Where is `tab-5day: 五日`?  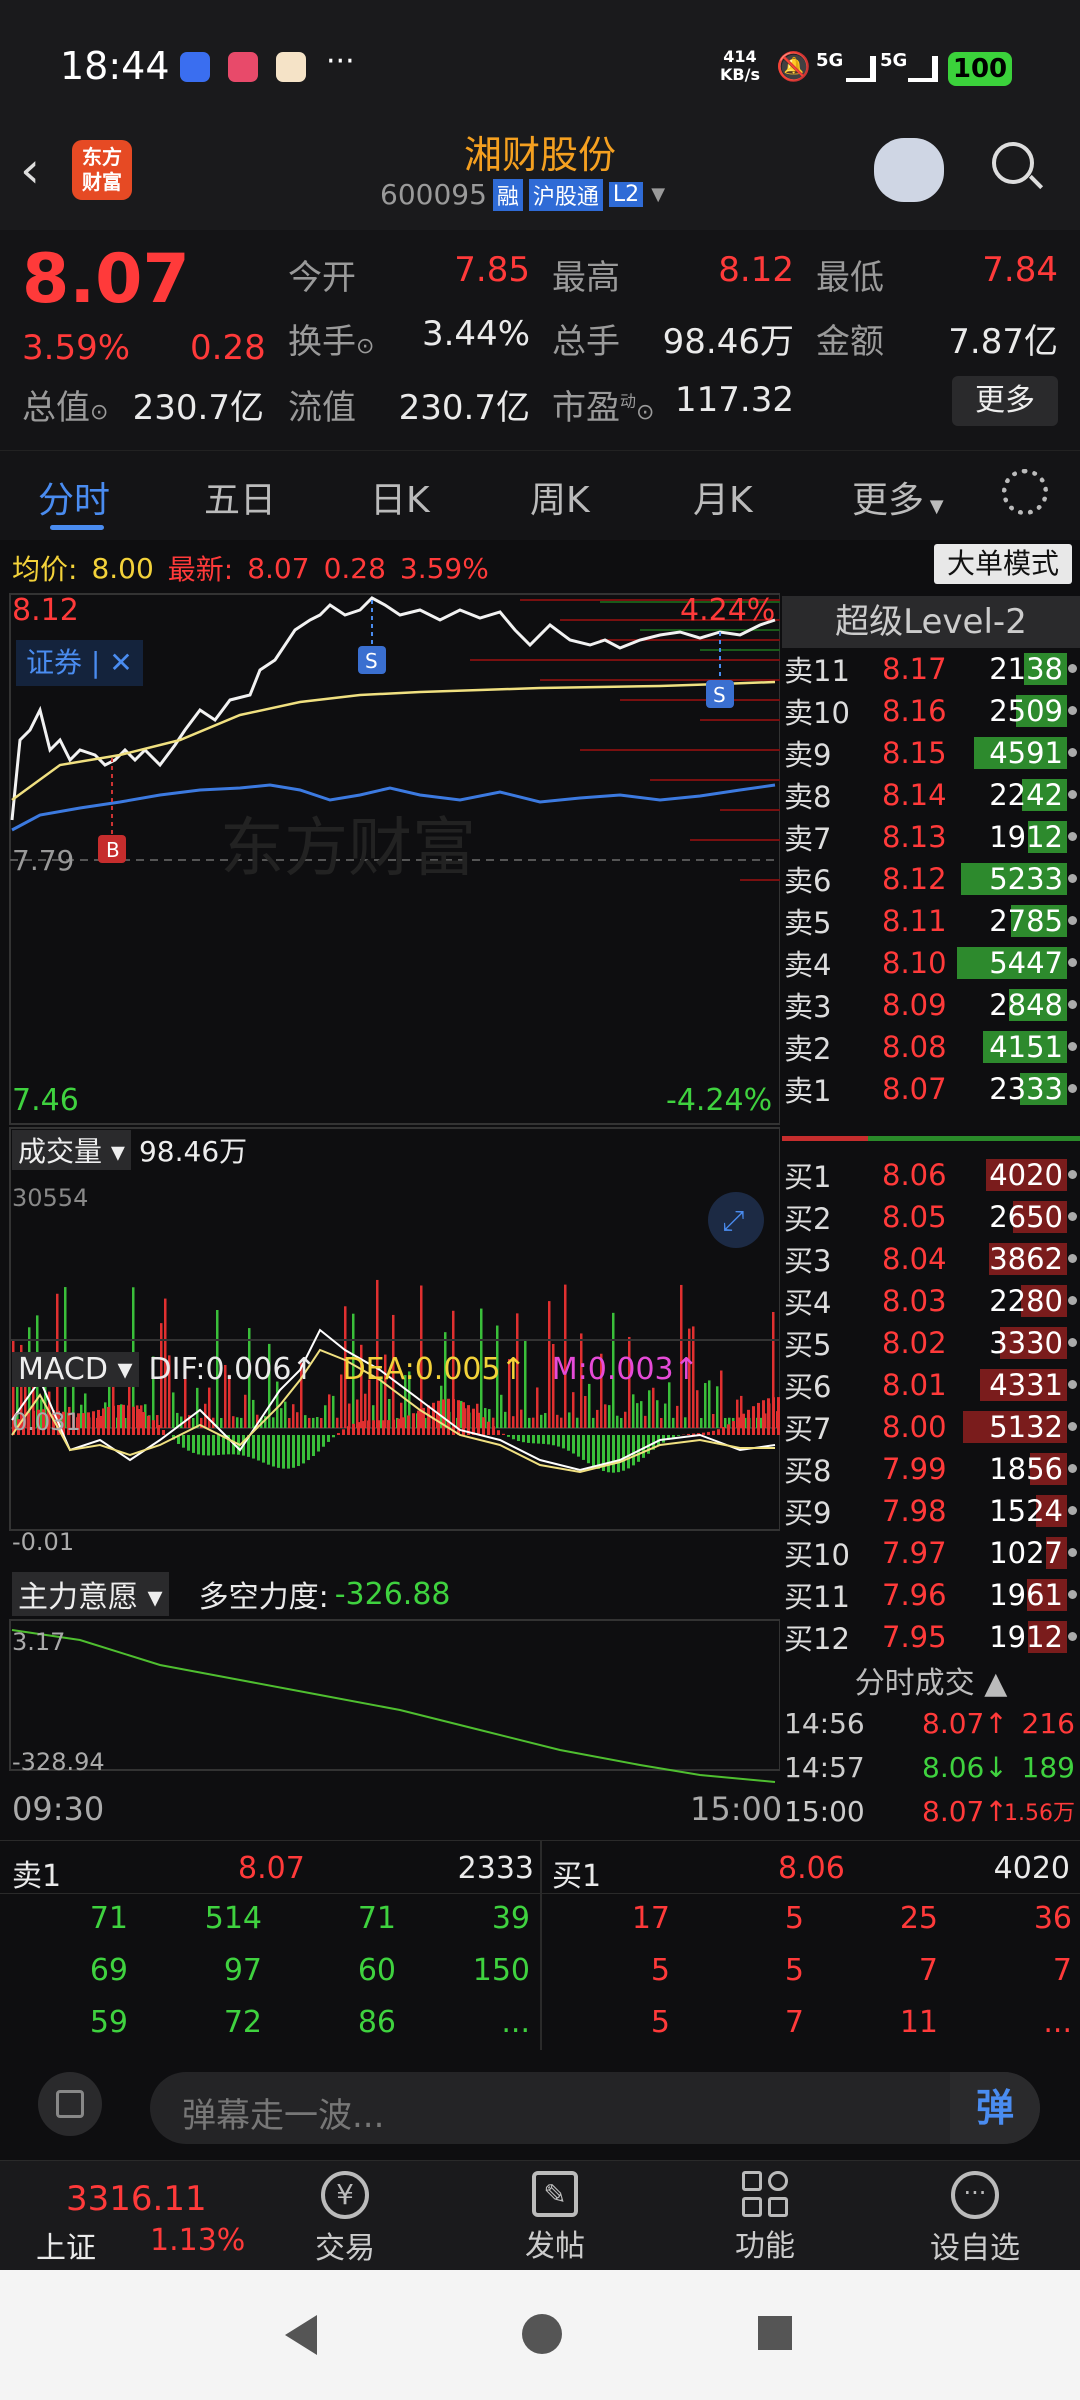
tab-5day: 五日 is located at coordinates (240, 500).